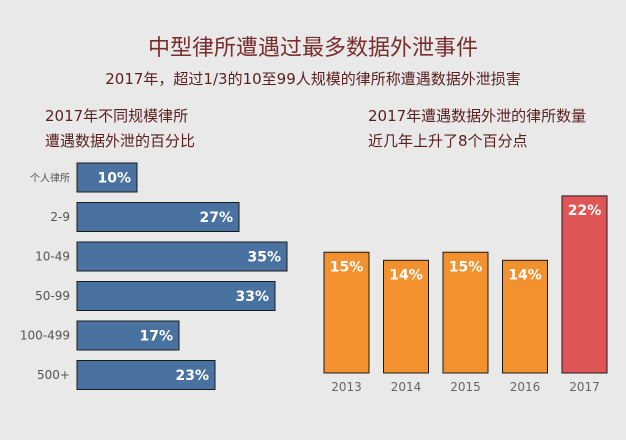  Describe the element at coordinates (525, 387) in the screenshot. I see `right-year-label-2016: 2016` at that location.